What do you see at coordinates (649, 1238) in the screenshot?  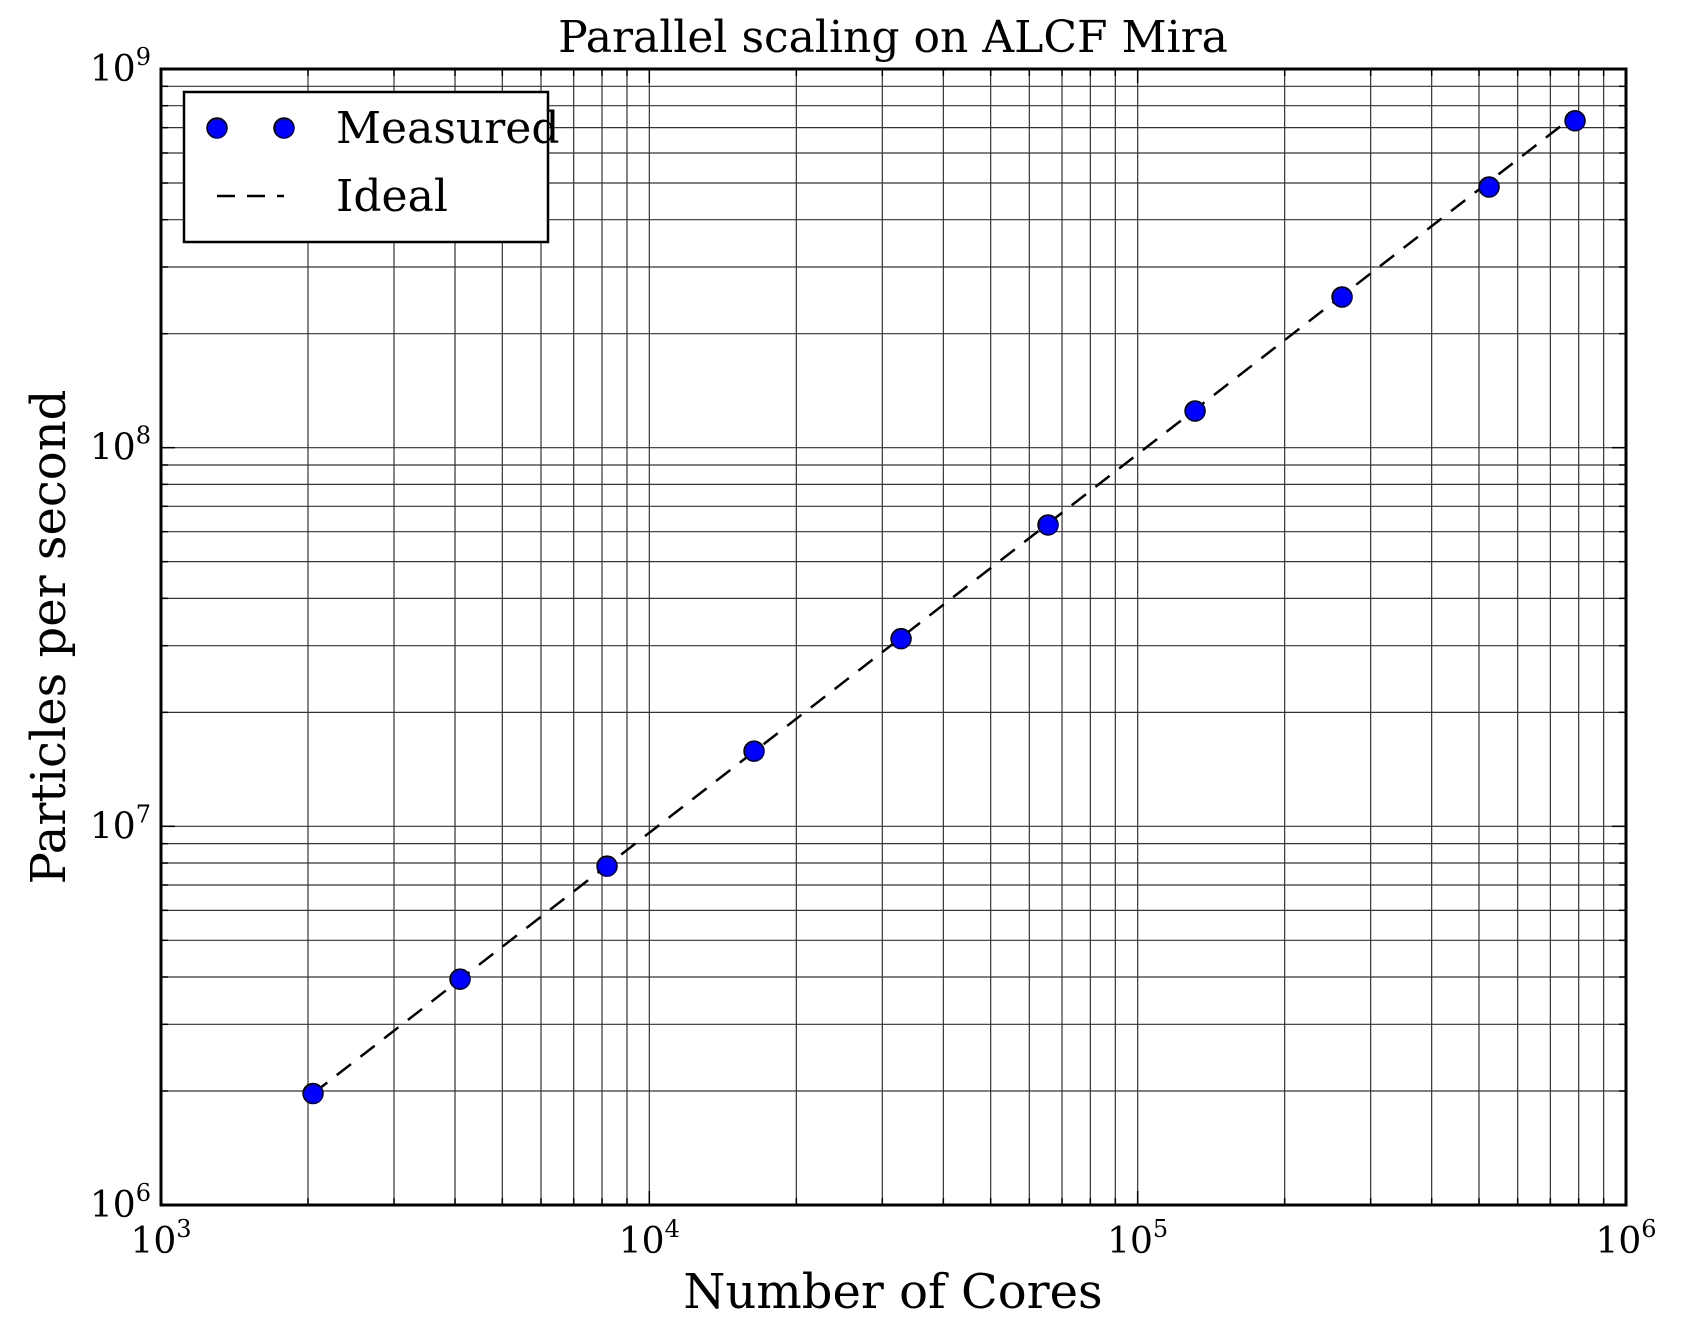 I see `x-tick-label: 10⁴` at bounding box center [649, 1238].